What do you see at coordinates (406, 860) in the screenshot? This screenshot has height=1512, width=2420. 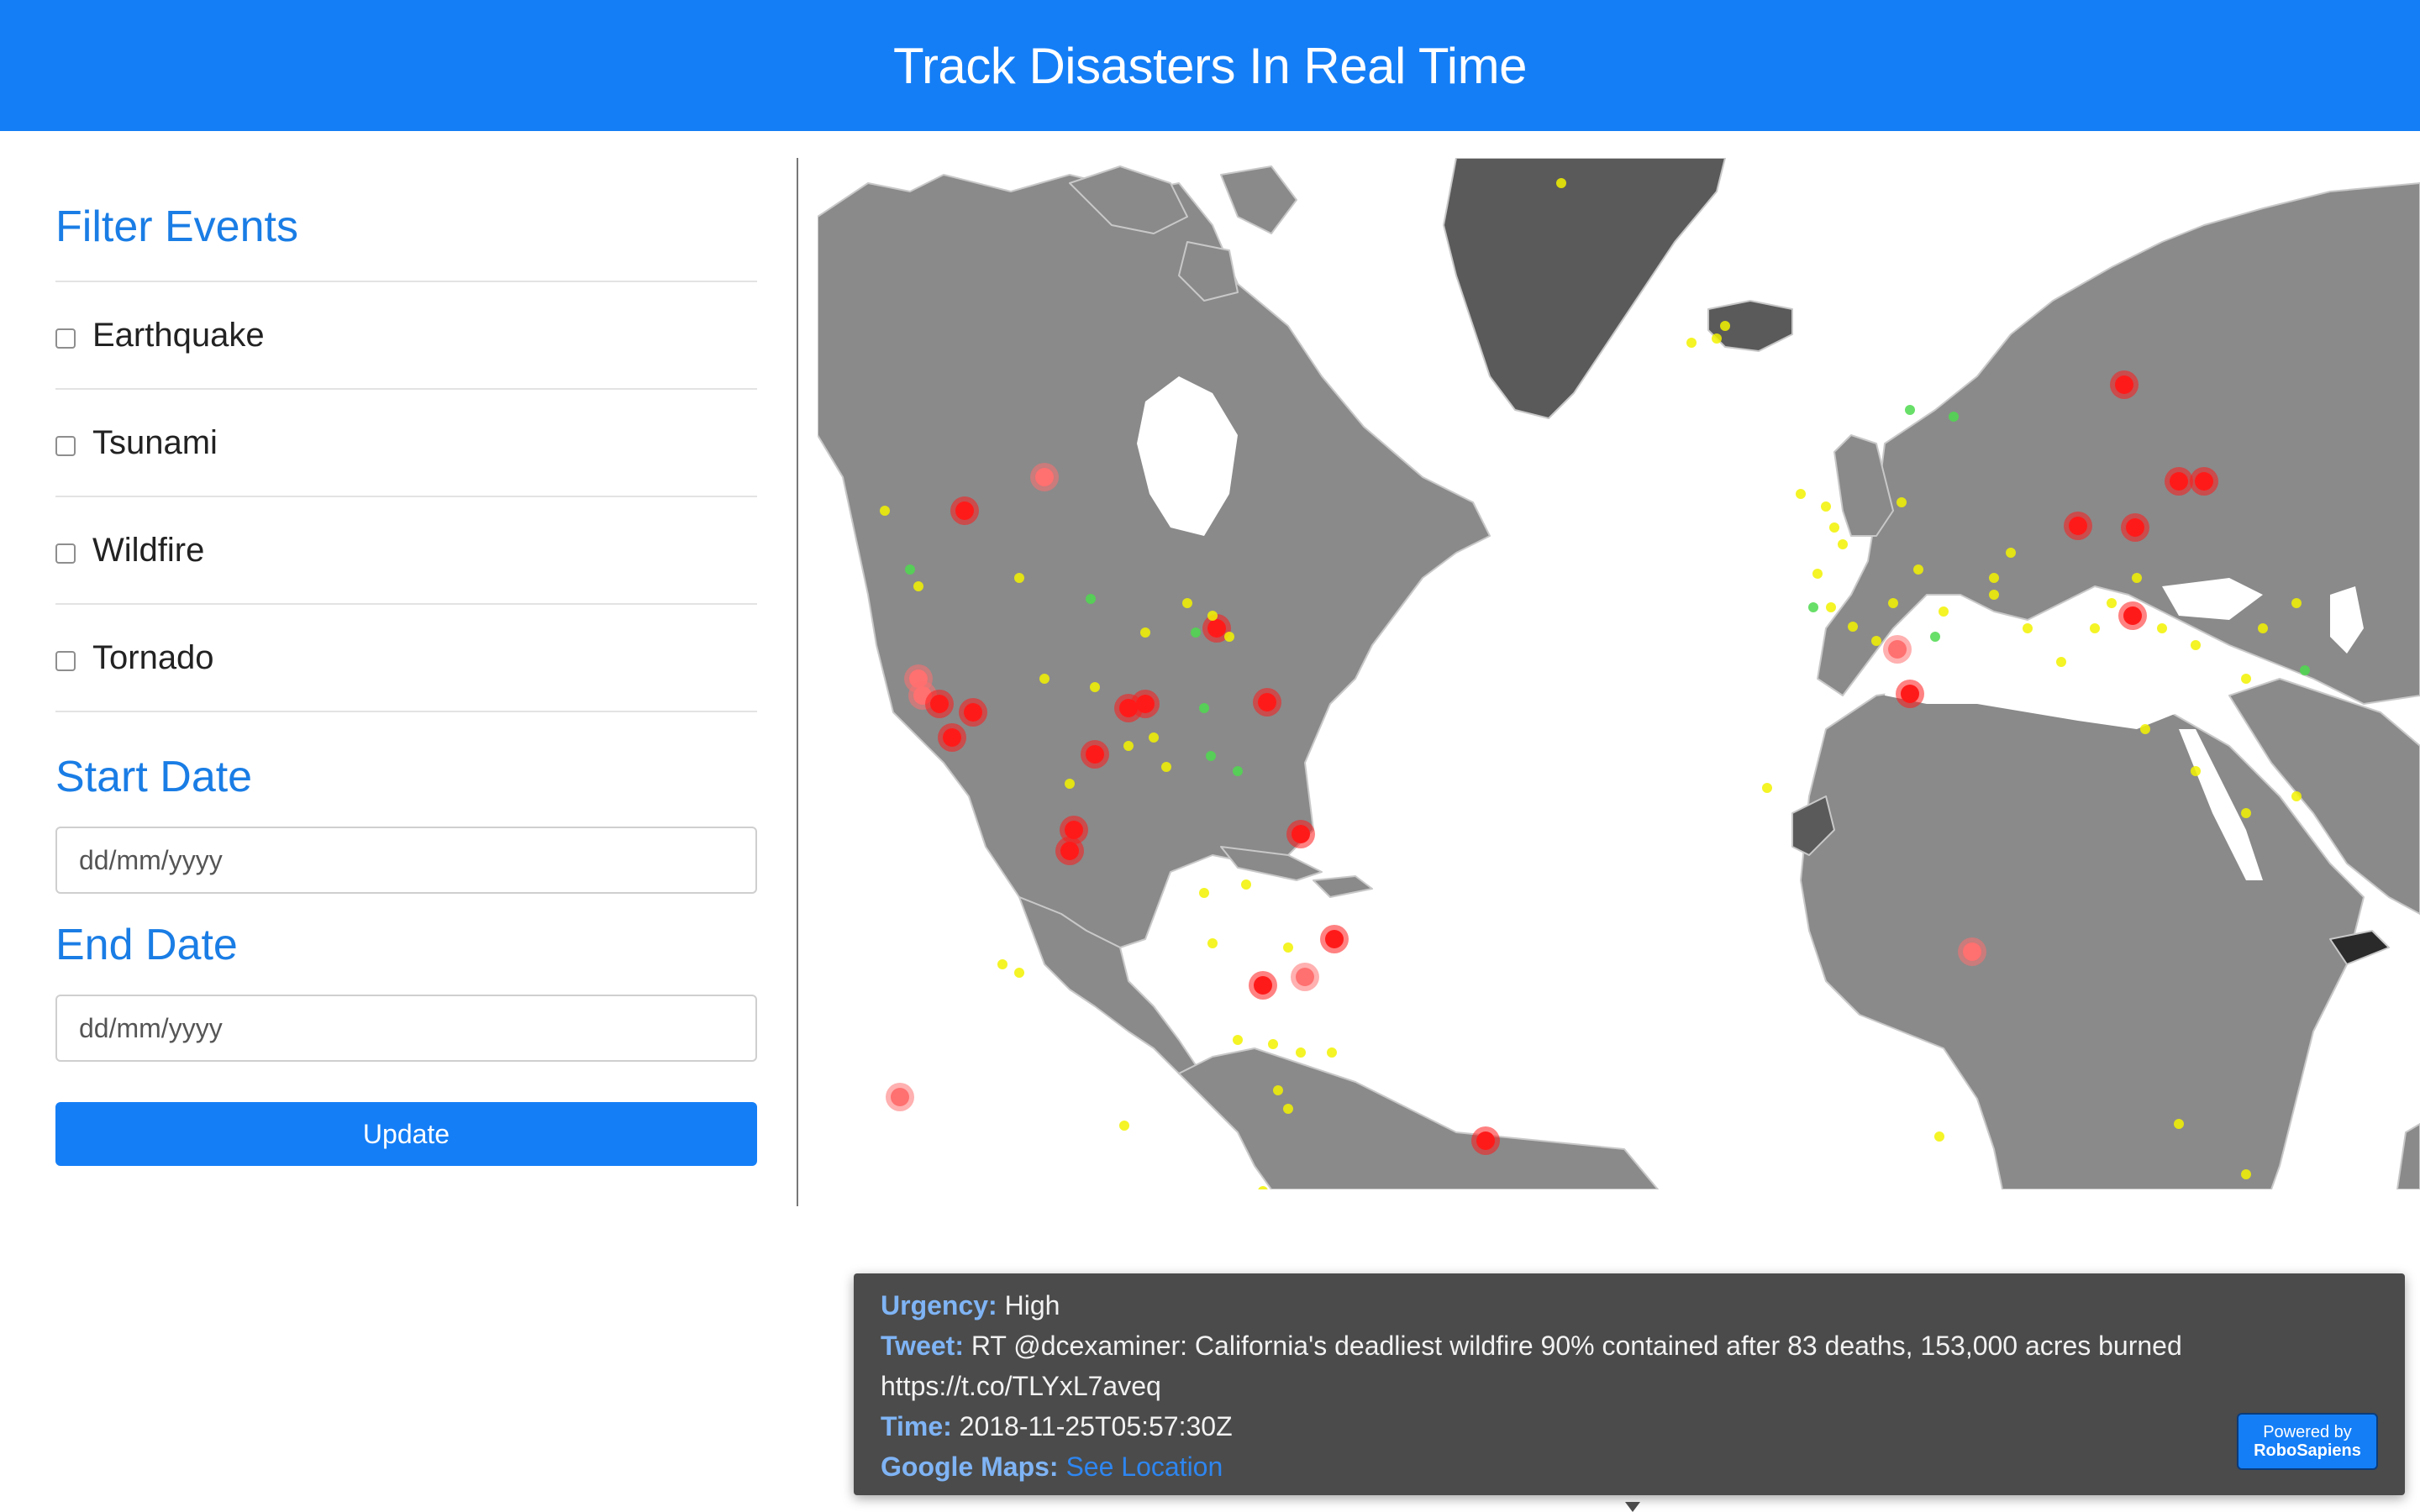 I see `start-date-input` at bounding box center [406, 860].